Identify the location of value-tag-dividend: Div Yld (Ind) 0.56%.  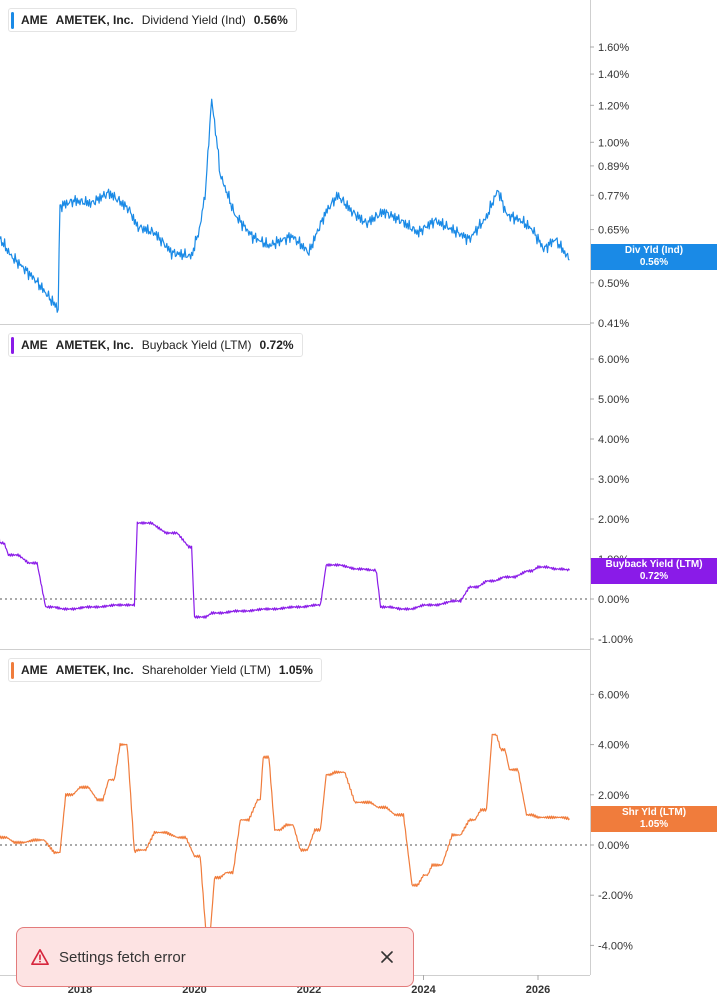
(654, 257).